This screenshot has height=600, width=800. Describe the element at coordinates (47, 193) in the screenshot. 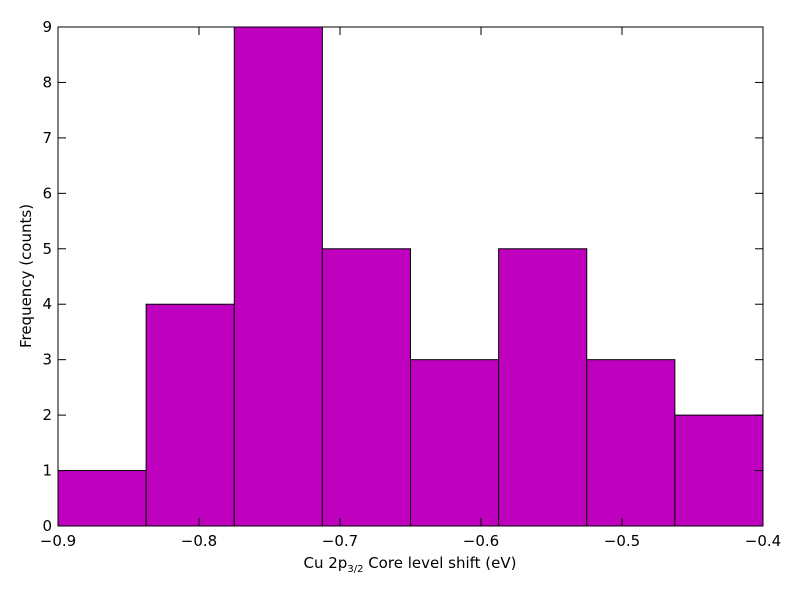

I see `y-tick-label: 6` at that location.